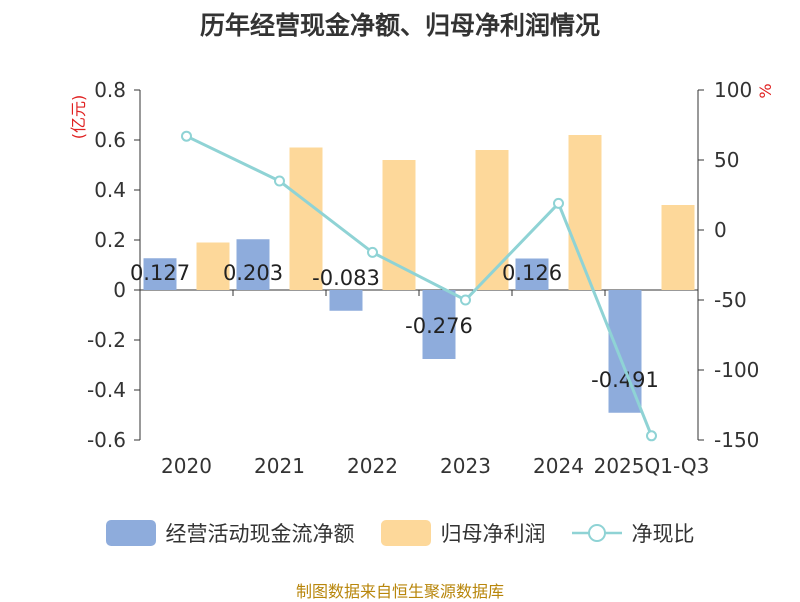 The image size is (800, 602). What do you see at coordinates (372, 466) in the screenshot?
I see `x-tick-label: 2022` at bounding box center [372, 466].